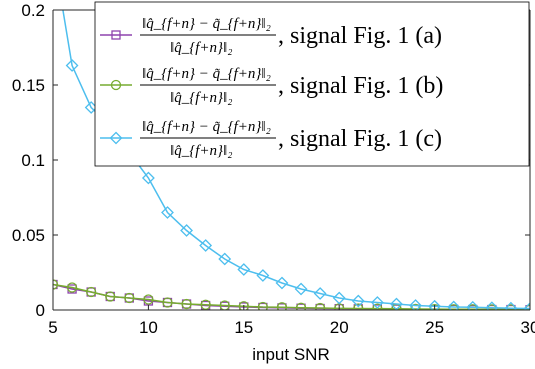 Image resolution: width=535 pixels, height=369 pixels. Describe the element at coordinates (243, 327) in the screenshot. I see `x-tick-label: 15` at that location.